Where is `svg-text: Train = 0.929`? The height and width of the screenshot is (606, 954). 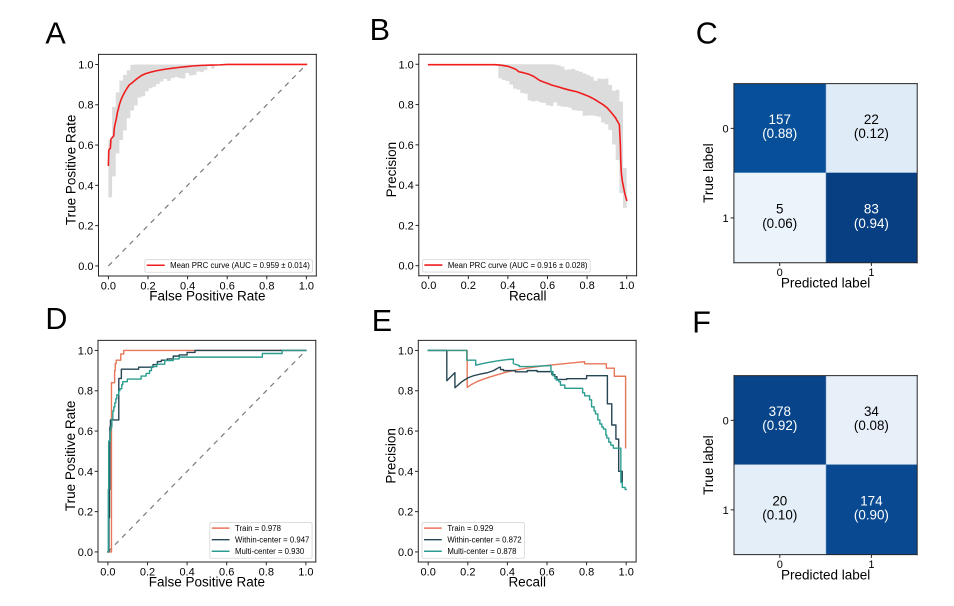 svg-text: Train = 0.929 is located at coordinates (470, 528).